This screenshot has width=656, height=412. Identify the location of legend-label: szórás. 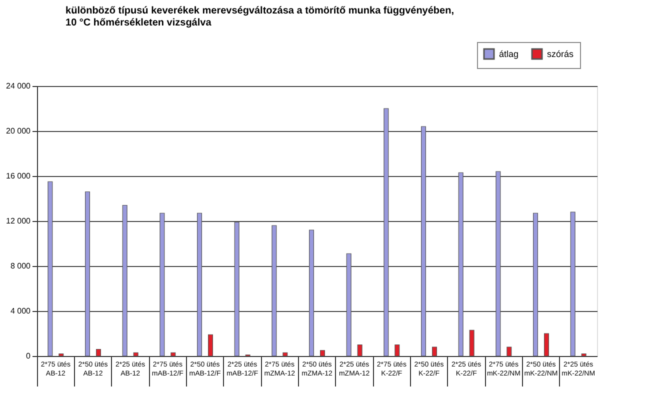
(560, 54).